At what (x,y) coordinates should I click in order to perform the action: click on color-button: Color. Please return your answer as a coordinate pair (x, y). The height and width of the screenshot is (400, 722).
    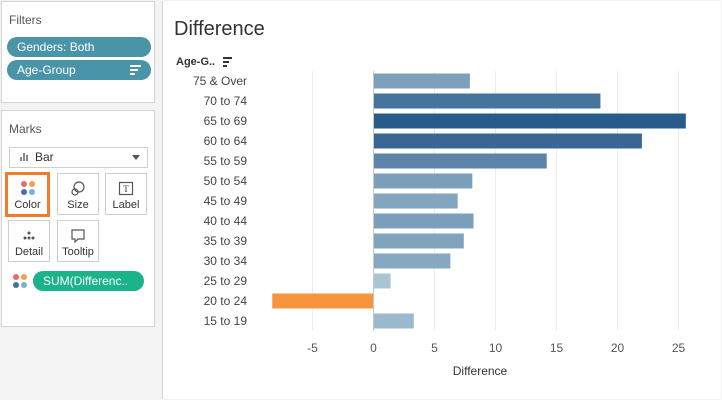
    Looking at the image, I should click on (27, 194).